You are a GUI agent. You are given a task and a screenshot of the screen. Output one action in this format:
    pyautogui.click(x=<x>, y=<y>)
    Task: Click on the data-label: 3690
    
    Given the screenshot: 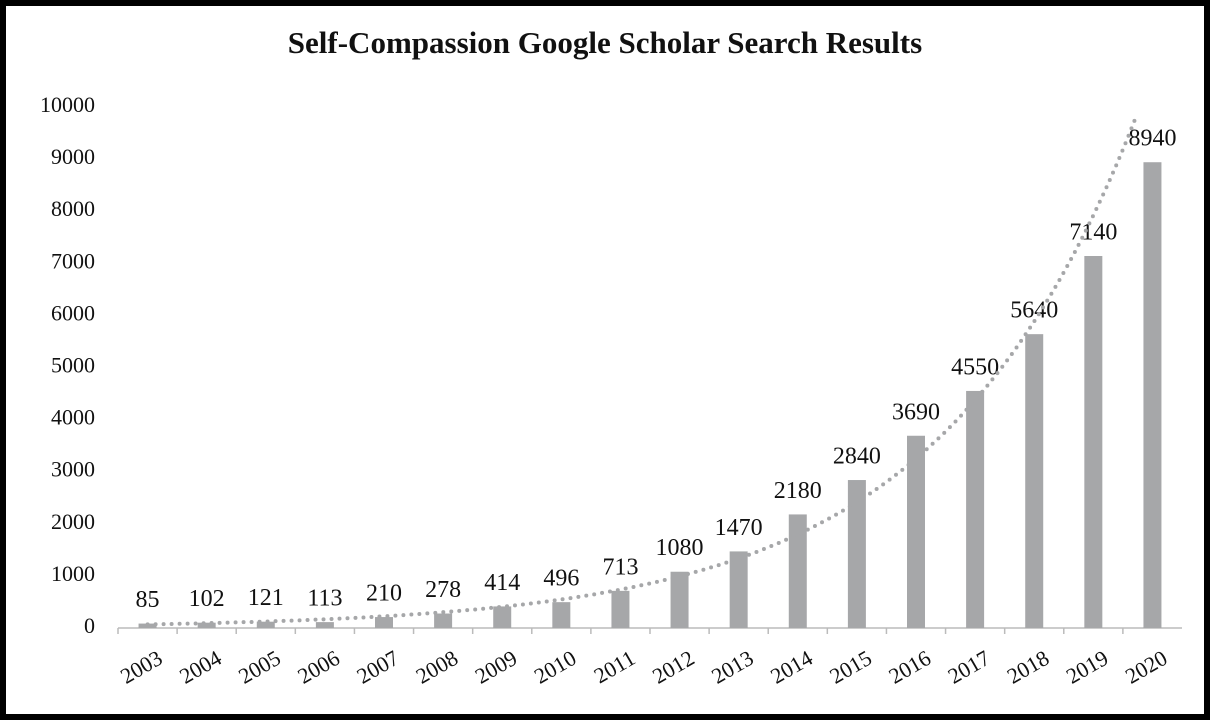 What is the action you would take?
    pyautogui.click(x=916, y=412)
    